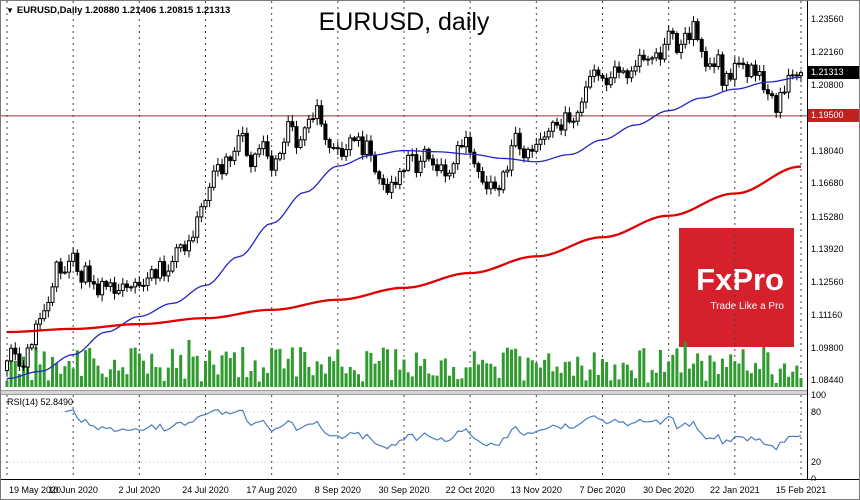  Describe the element at coordinates (735, 490) in the screenshot. I see `date-label: 22 Jan 2021` at that location.